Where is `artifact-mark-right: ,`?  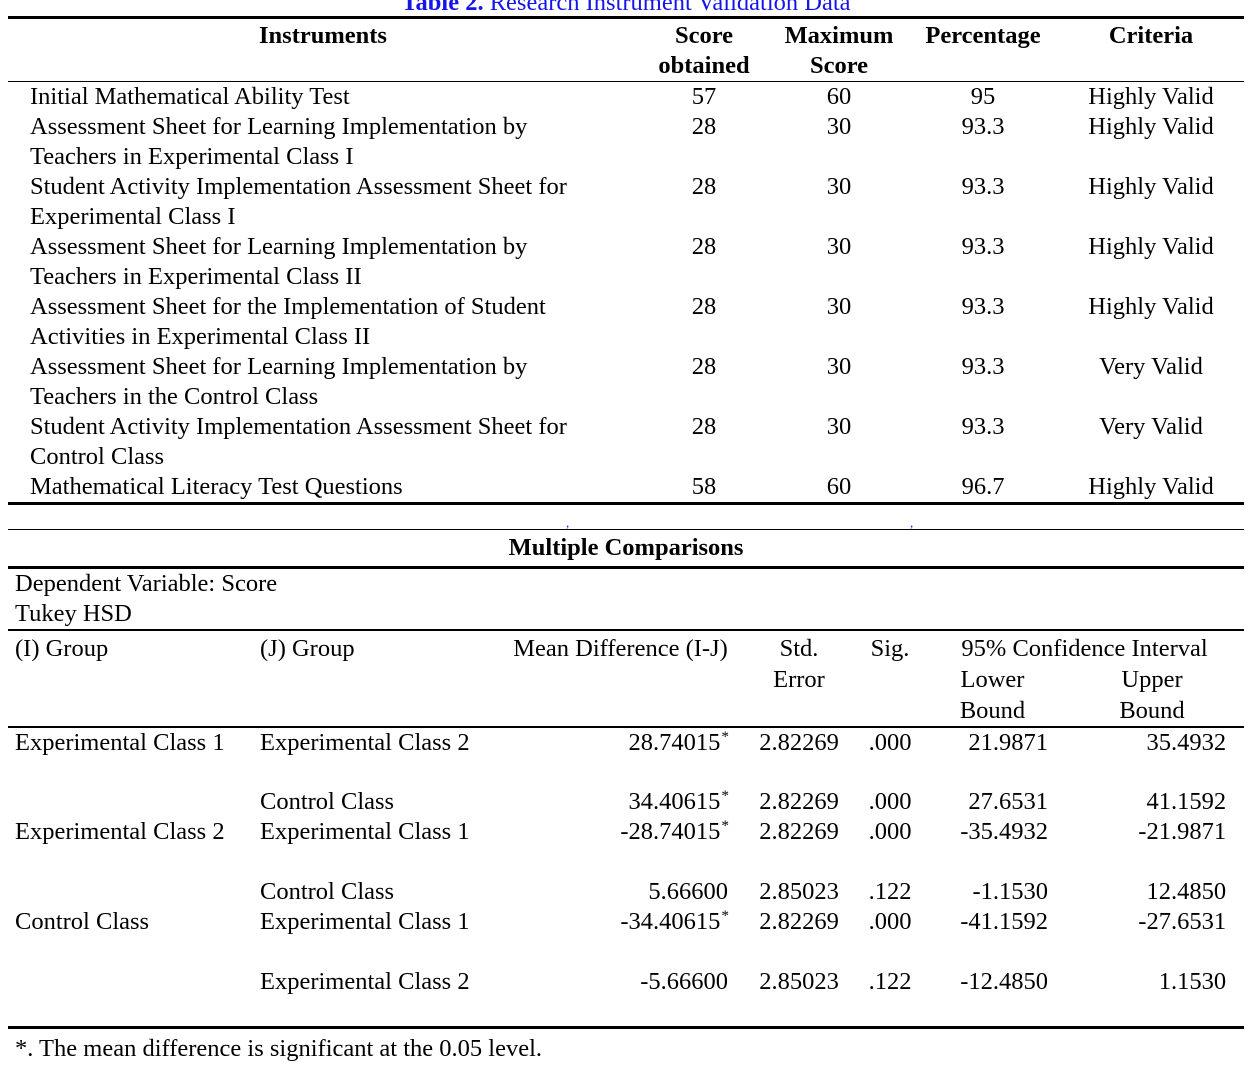 artifact-mark-right: , is located at coordinates (912, 522).